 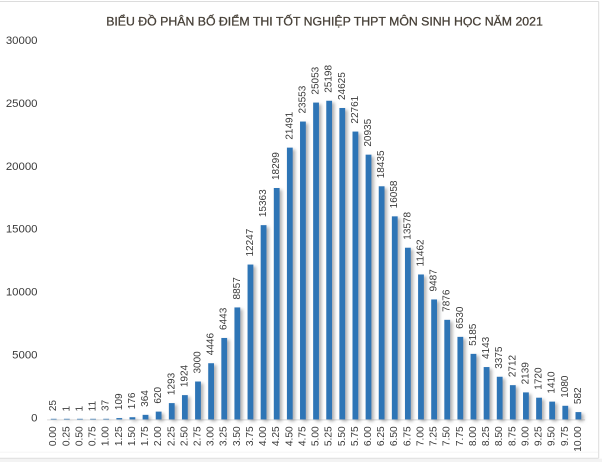 I want to click on svg-text: 25198, so click(x=329, y=79).